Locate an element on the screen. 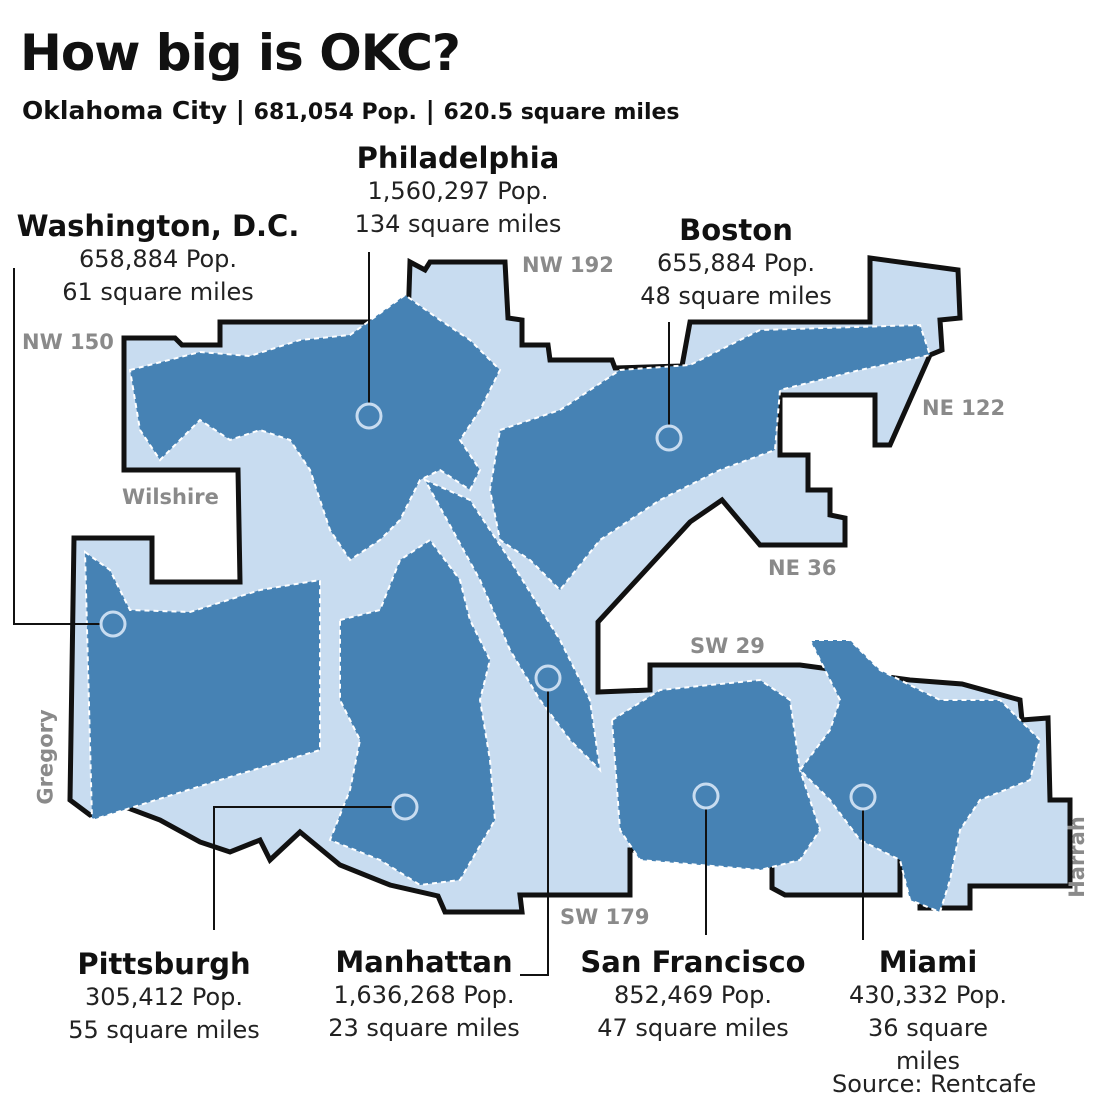 This screenshot has height=1116, width=1100. miami-shape is located at coordinates (920, 776).